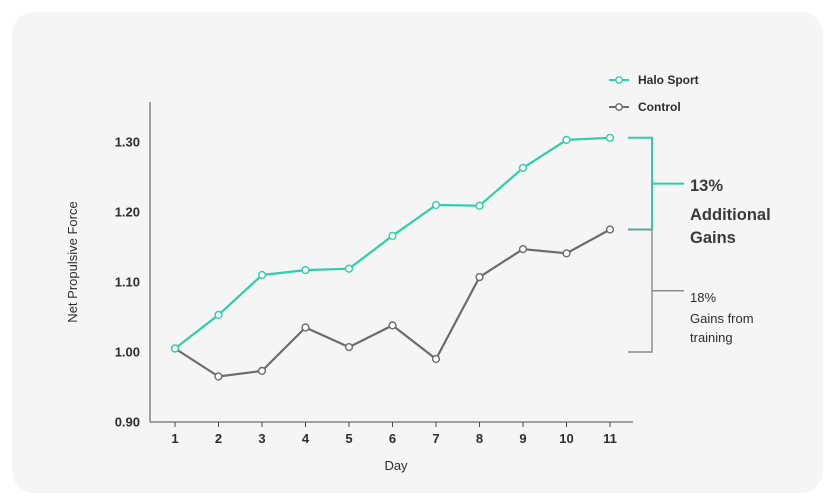 Image resolution: width=833 pixels, height=501 pixels. What do you see at coordinates (392, 438) in the screenshot?
I see `x-tick-label: 6` at bounding box center [392, 438].